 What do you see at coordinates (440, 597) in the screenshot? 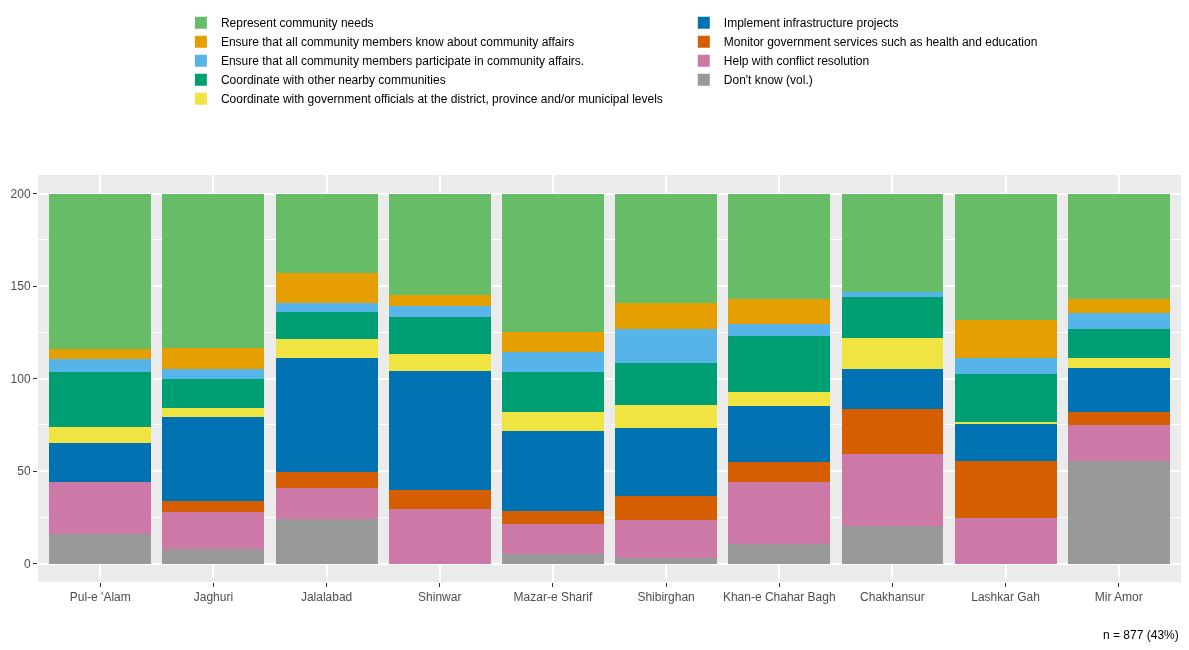
I see `x-tick-label: Shinwar` at bounding box center [440, 597].